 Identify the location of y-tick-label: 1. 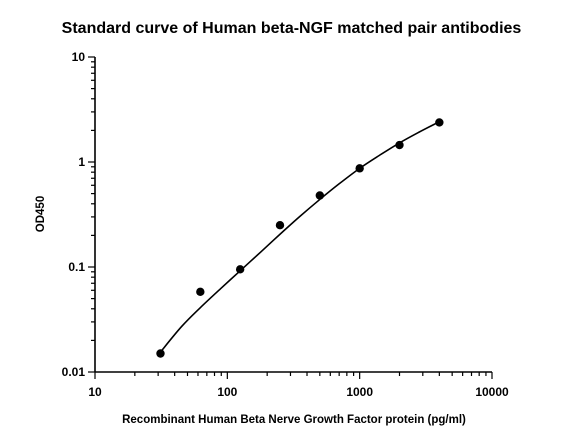
(81, 162).